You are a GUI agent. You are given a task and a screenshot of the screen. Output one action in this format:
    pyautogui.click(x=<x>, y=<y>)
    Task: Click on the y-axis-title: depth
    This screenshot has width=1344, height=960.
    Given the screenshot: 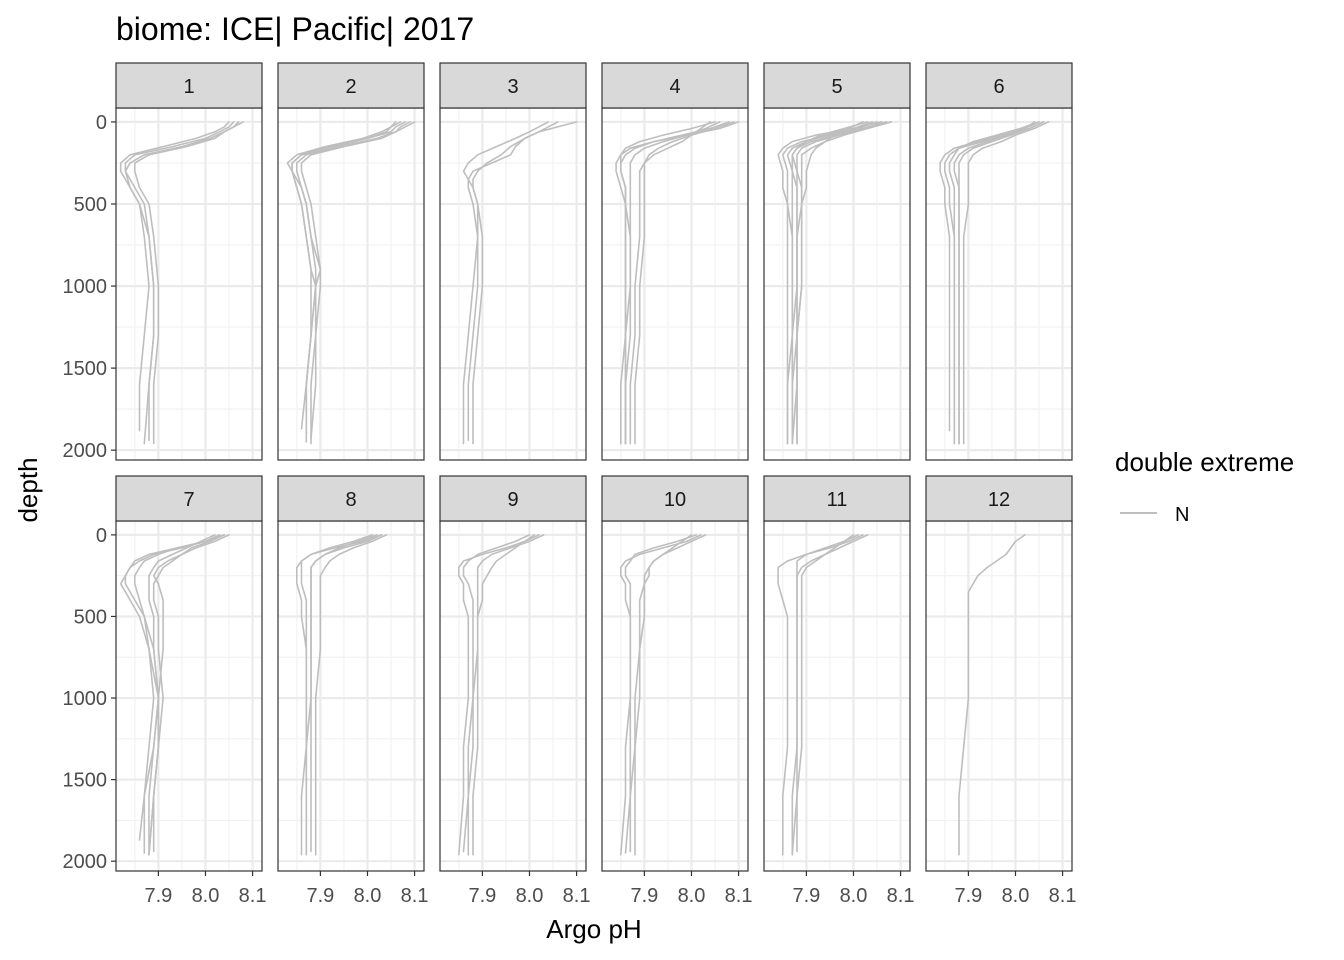 What is the action you would take?
    pyautogui.click(x=28, y=489)
    